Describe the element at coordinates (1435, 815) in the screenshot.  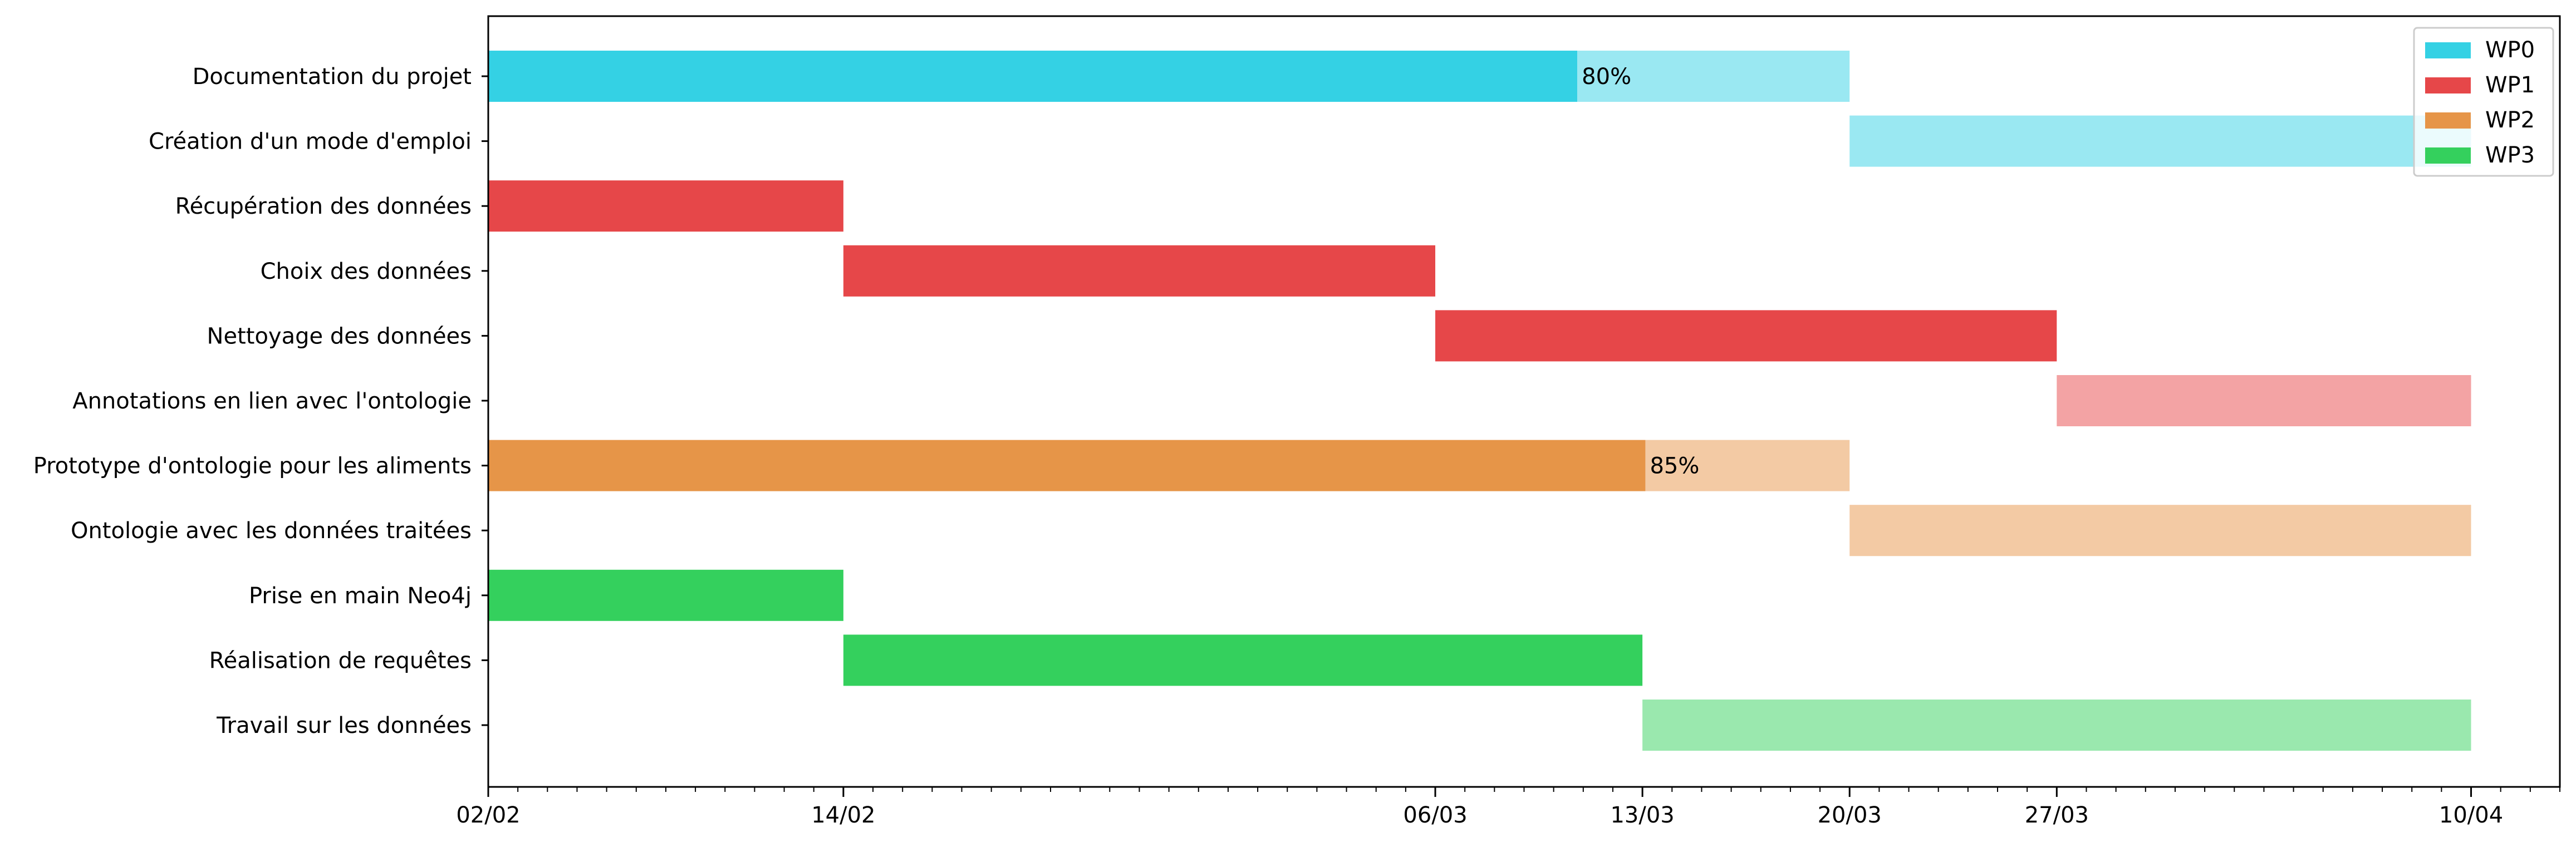
I see `x-tick-label: 06/03` at that location.